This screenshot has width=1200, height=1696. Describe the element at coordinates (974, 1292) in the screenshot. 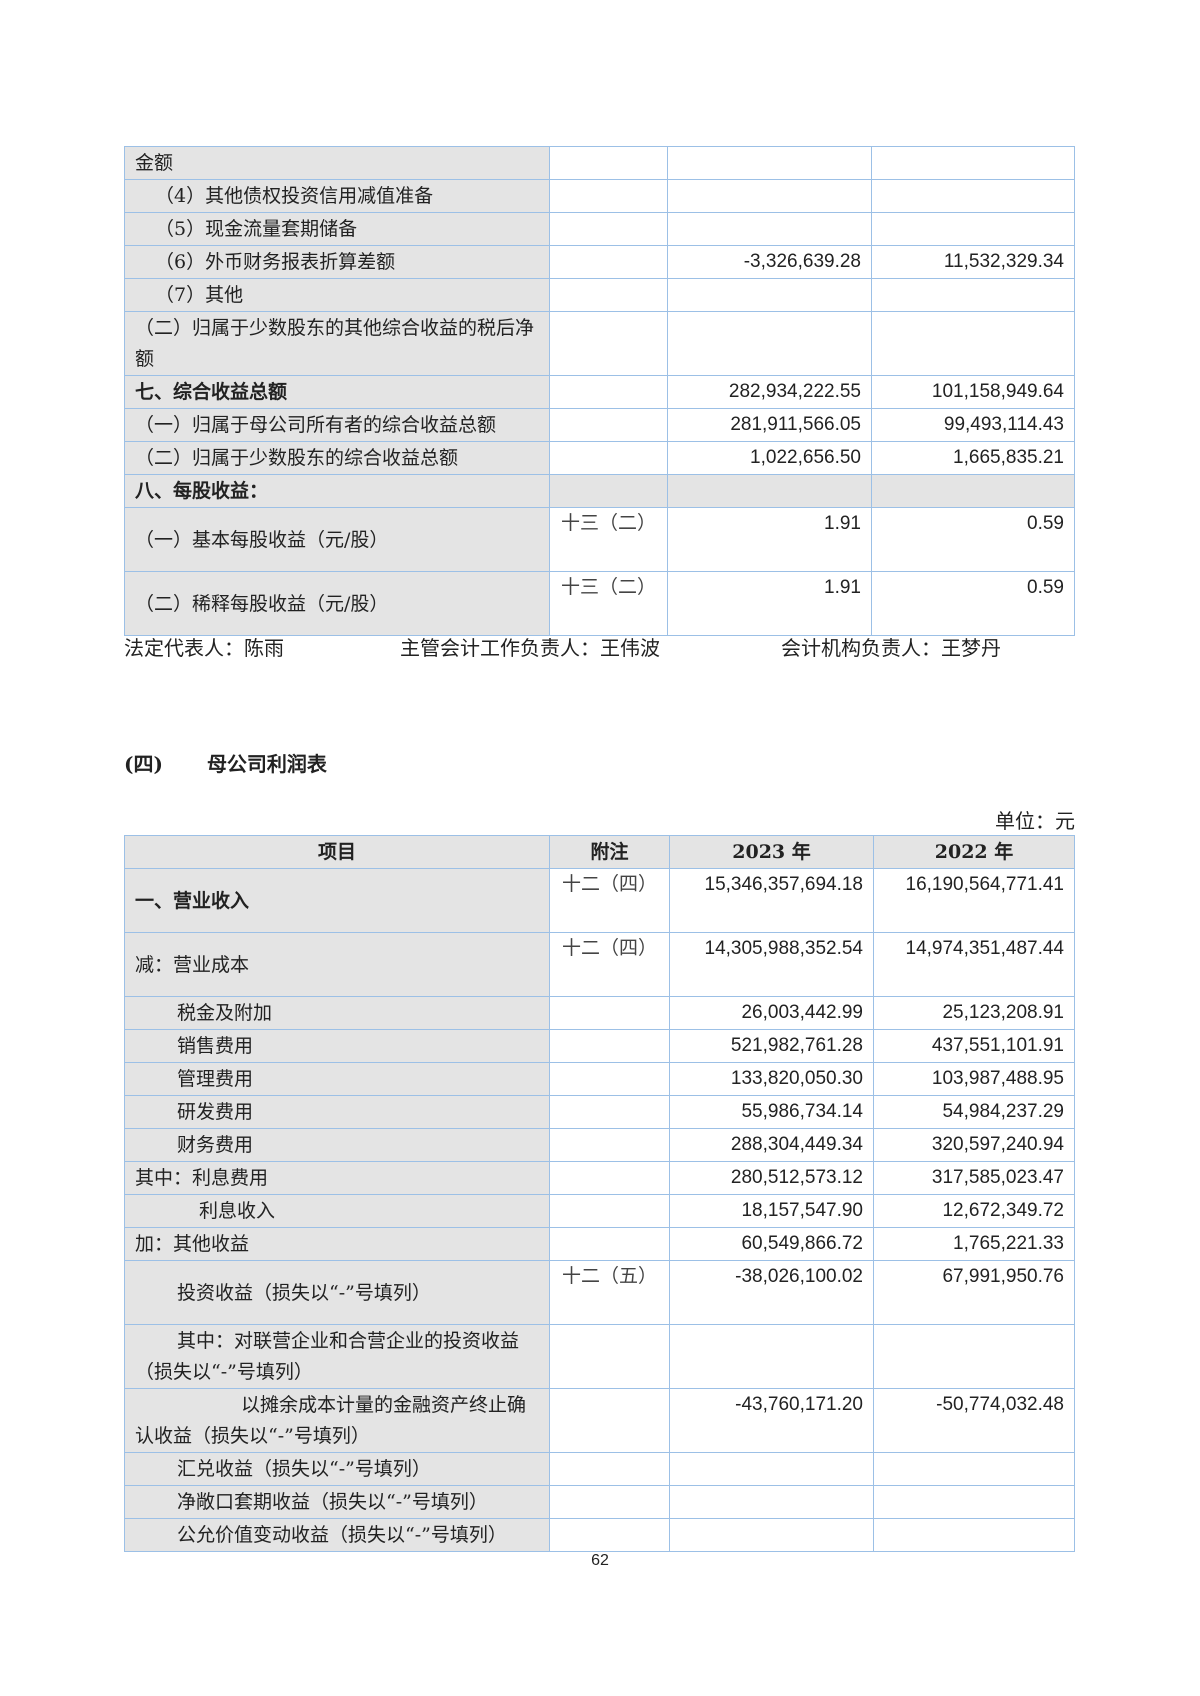

I see `value-2022: 67,991,950.76` at that location.